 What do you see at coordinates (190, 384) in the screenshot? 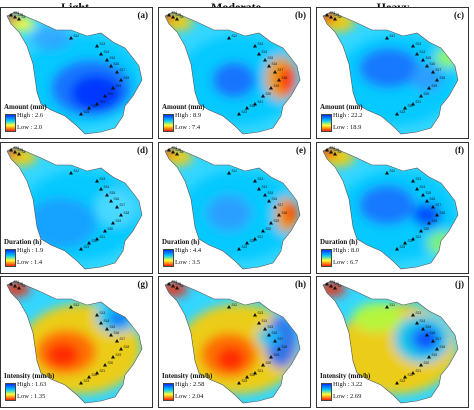
I see `legend-high-value: High : 2.58` at bounding box center [190, 384].